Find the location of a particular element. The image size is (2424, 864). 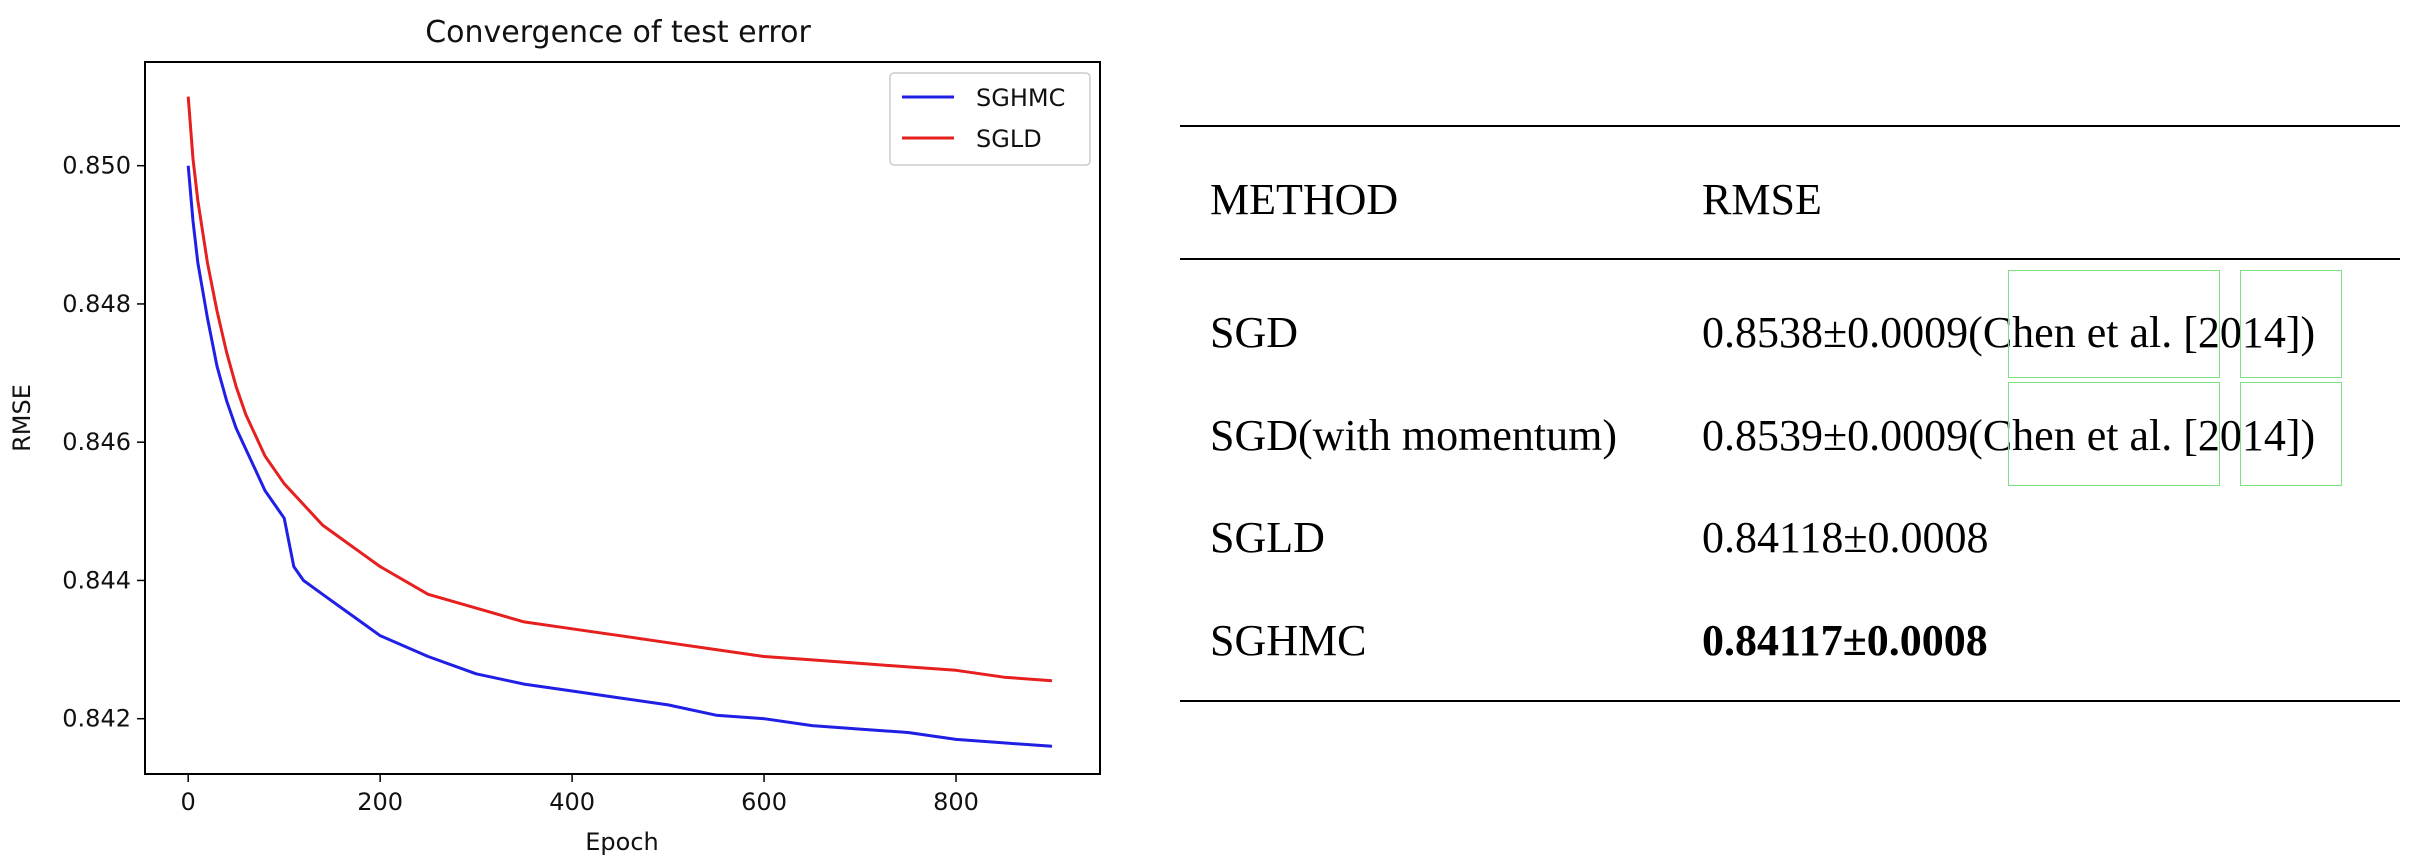

header-rmse: RMSE is located at coordinates (1762, 199).